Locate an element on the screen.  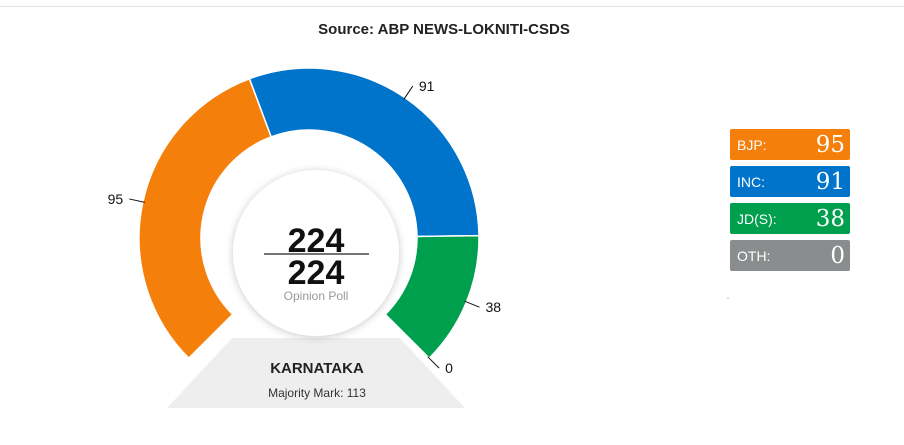
data-label-inc: 91 is located at coordinates (427, 86).